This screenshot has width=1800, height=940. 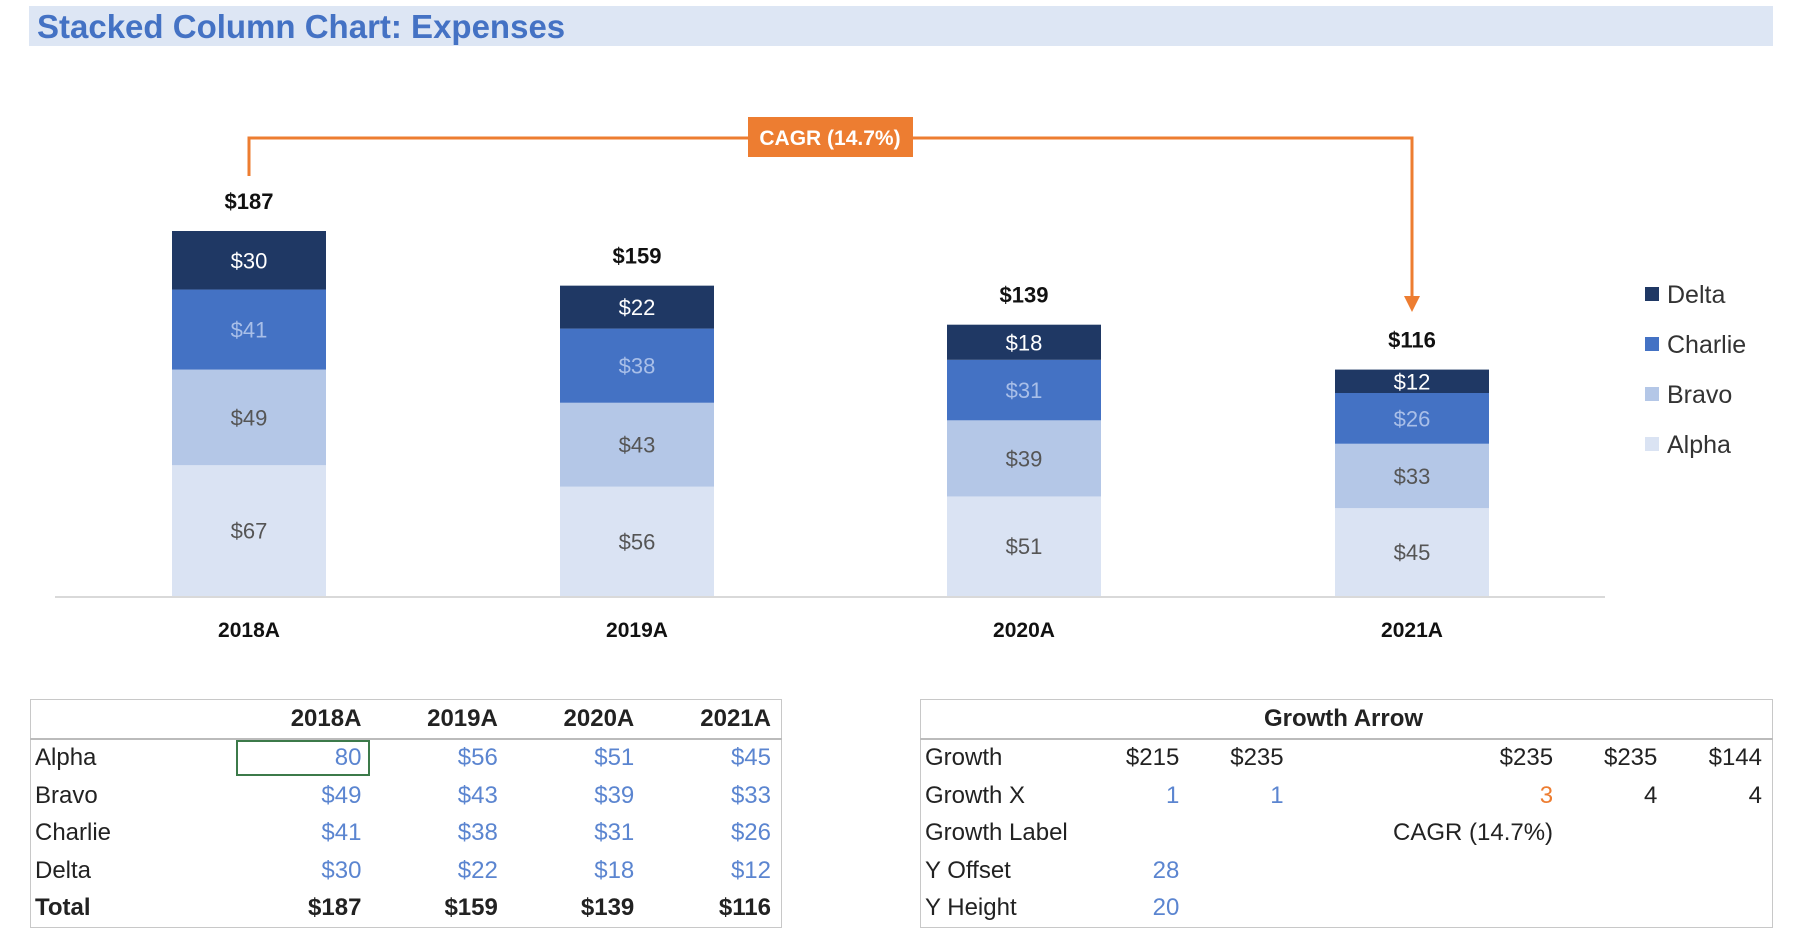 What do you see at coordinates (406, 834) in the screenshot?
I see `table-row: Charlie $41 $38 $31 $26` at bounding box center [406, 834].